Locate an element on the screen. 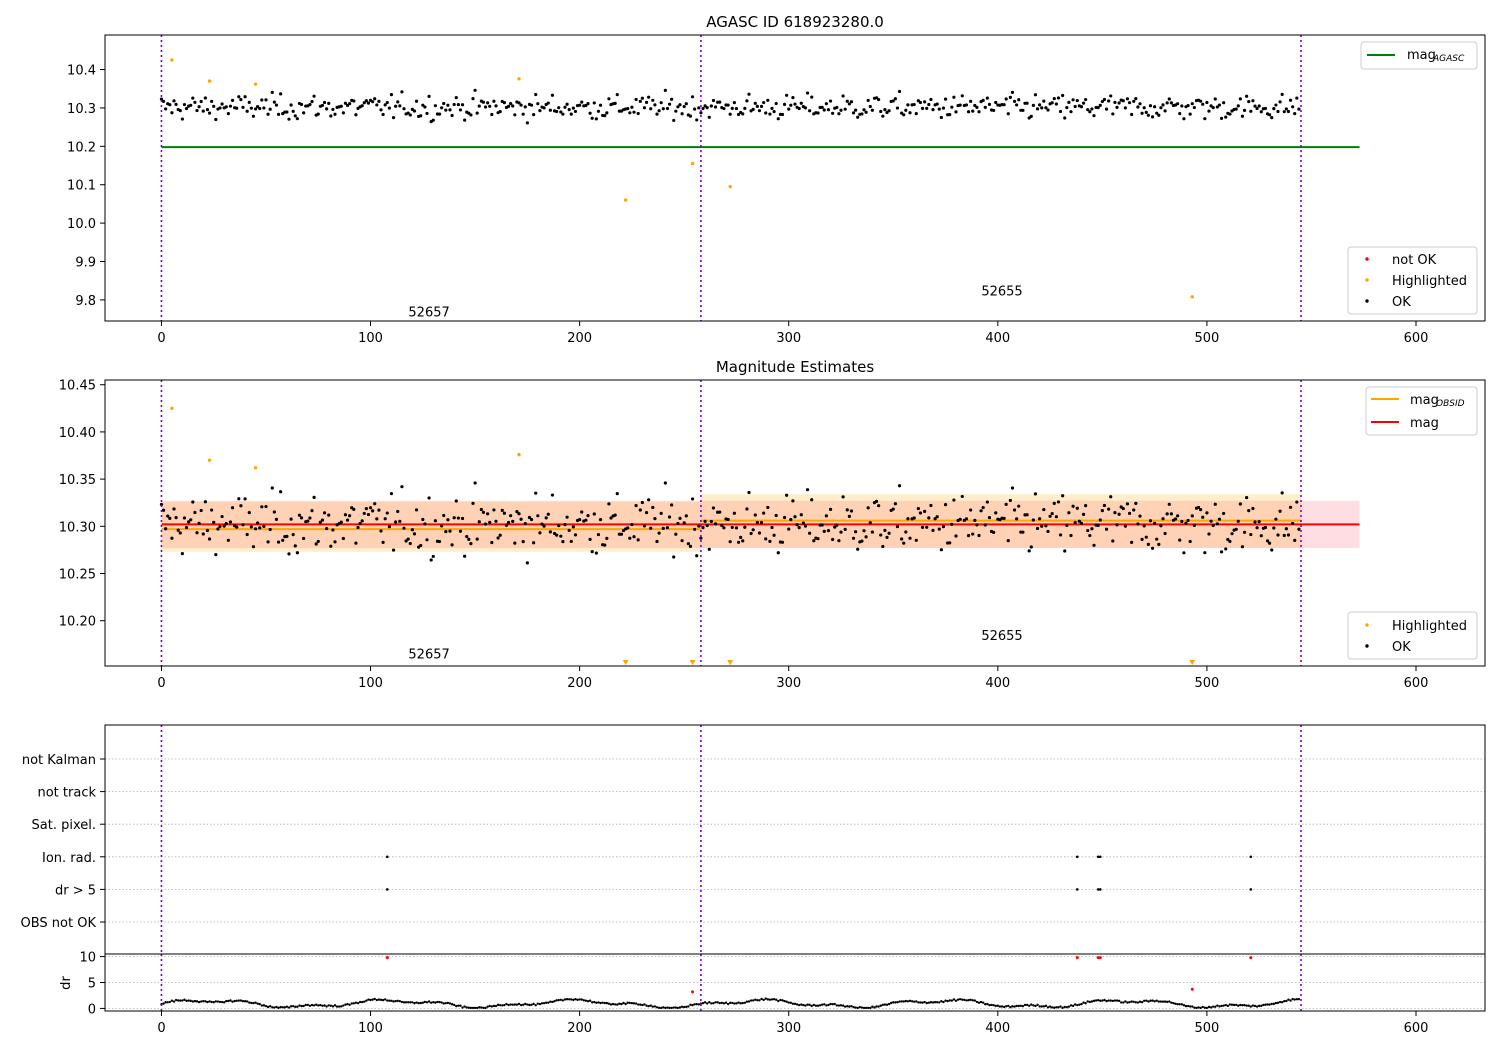 Image resolution: width=1500 pixels, height=1050 pixels. below-range-marker is located at coordinates (692, 662).